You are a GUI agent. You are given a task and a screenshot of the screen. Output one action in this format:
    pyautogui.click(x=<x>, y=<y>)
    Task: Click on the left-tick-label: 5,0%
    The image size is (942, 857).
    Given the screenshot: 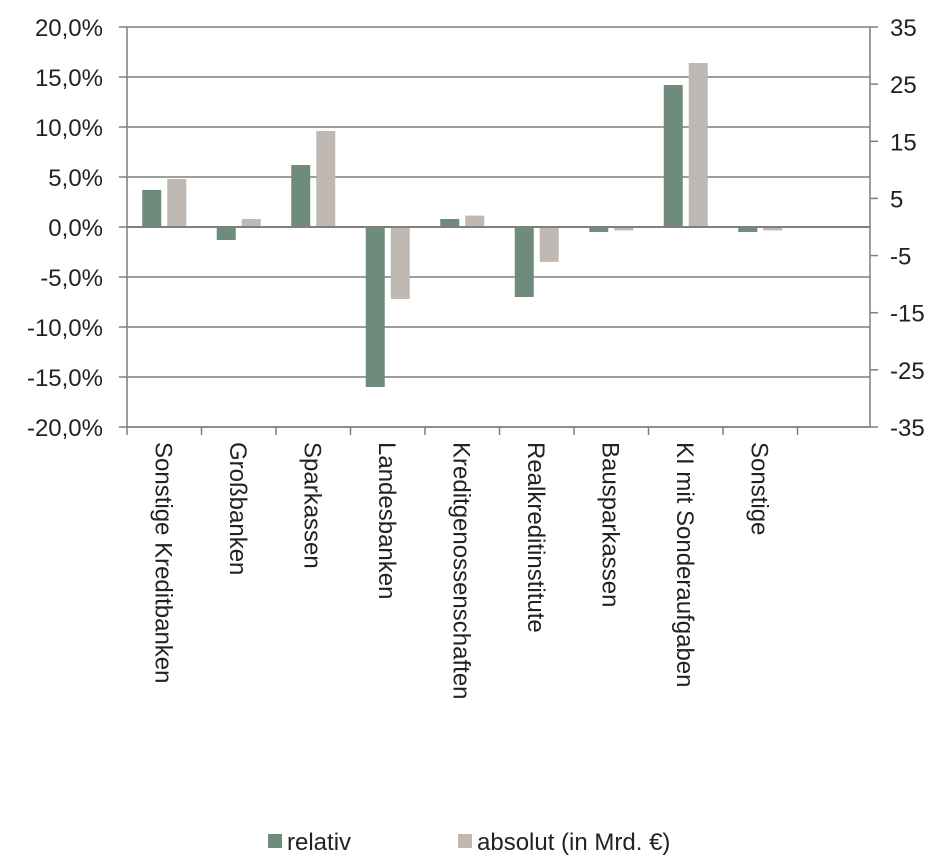 What is the action you would take?
    pyautogui.click(x=75, y=178)
    